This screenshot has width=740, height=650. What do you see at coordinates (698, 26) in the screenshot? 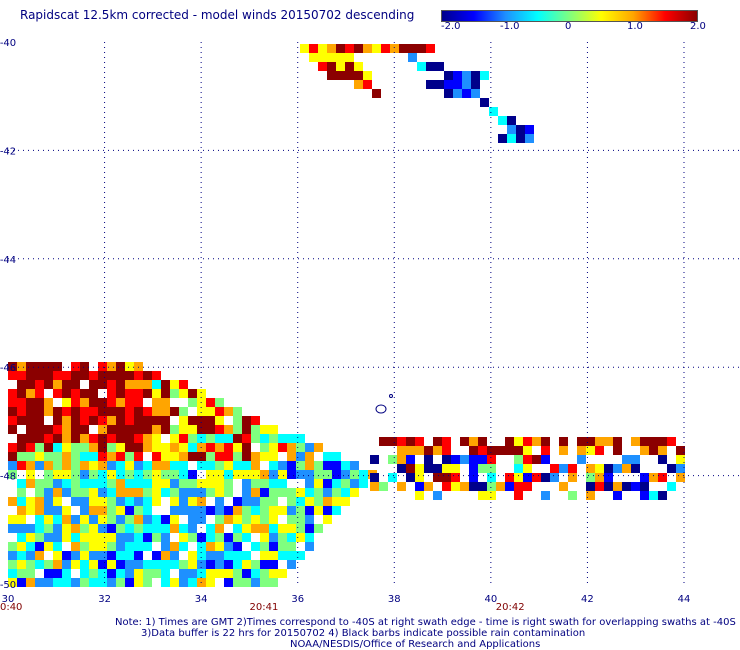
I see `colorbar-label-max: 2.0` at bounding box center [698, 26].